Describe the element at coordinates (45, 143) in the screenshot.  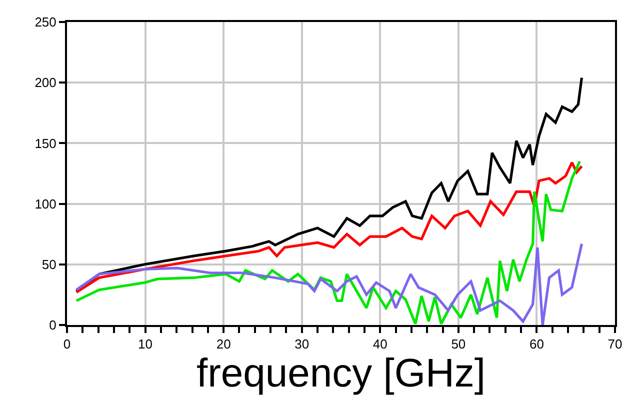
I see `y-tick-label: 150` at that location.